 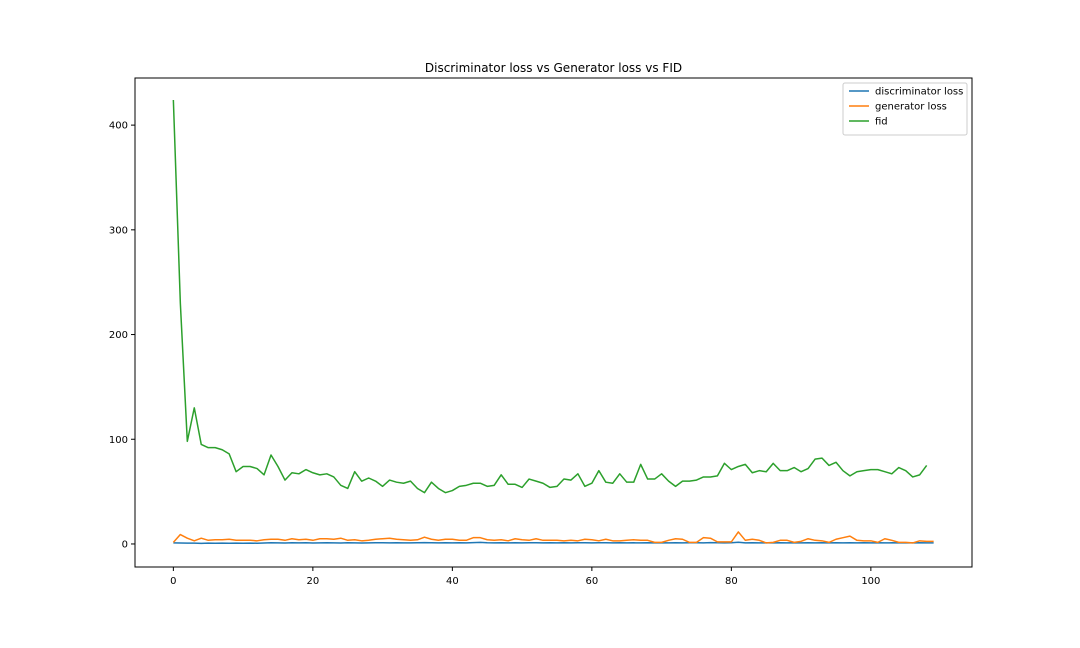 I want to click on y-axis: 0 100 200 300 400, so click(x=122, y=335).